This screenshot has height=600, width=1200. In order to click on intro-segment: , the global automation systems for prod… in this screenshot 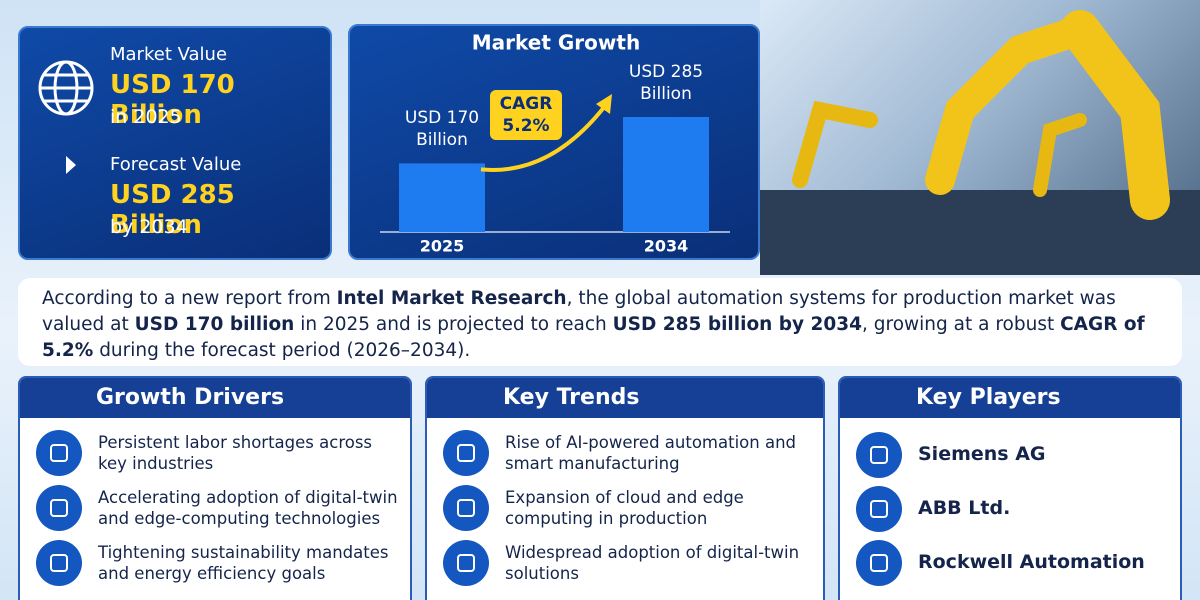, I will do `click(579, 311)`.